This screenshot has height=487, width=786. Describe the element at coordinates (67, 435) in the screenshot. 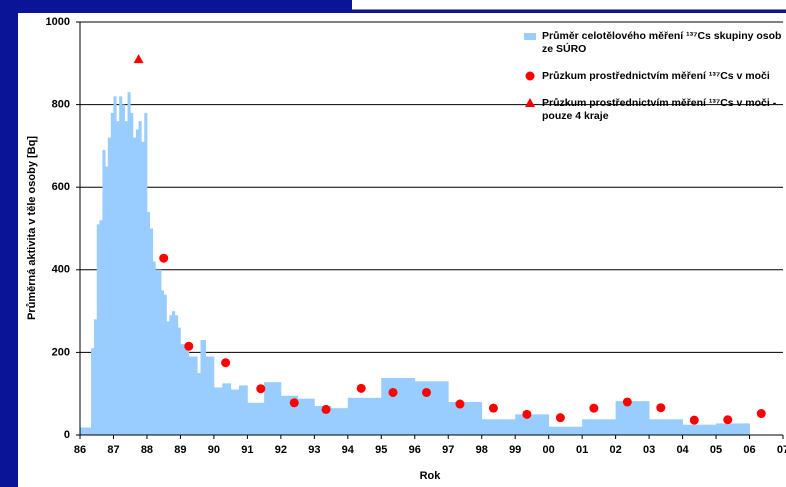

I see `y-tick-label: 0` at that location.